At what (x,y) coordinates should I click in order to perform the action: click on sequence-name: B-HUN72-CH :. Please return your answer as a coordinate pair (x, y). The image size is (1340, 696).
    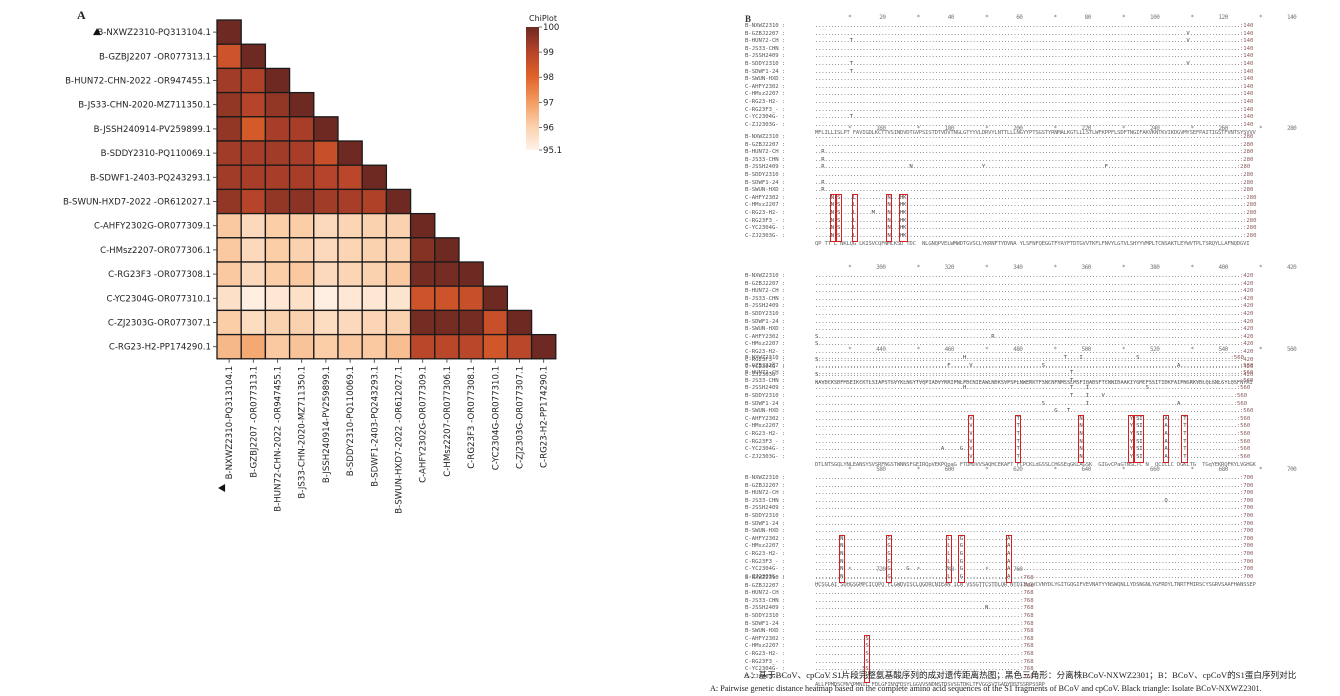
    Looking at the image, I should click on (765, 373).